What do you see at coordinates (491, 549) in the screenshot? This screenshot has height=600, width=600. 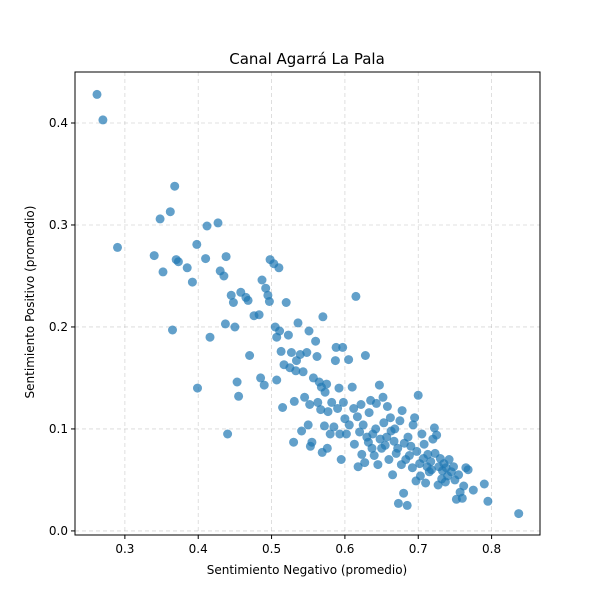 I see `x-tick-label: 0.8` at bounding box center [491, 549].